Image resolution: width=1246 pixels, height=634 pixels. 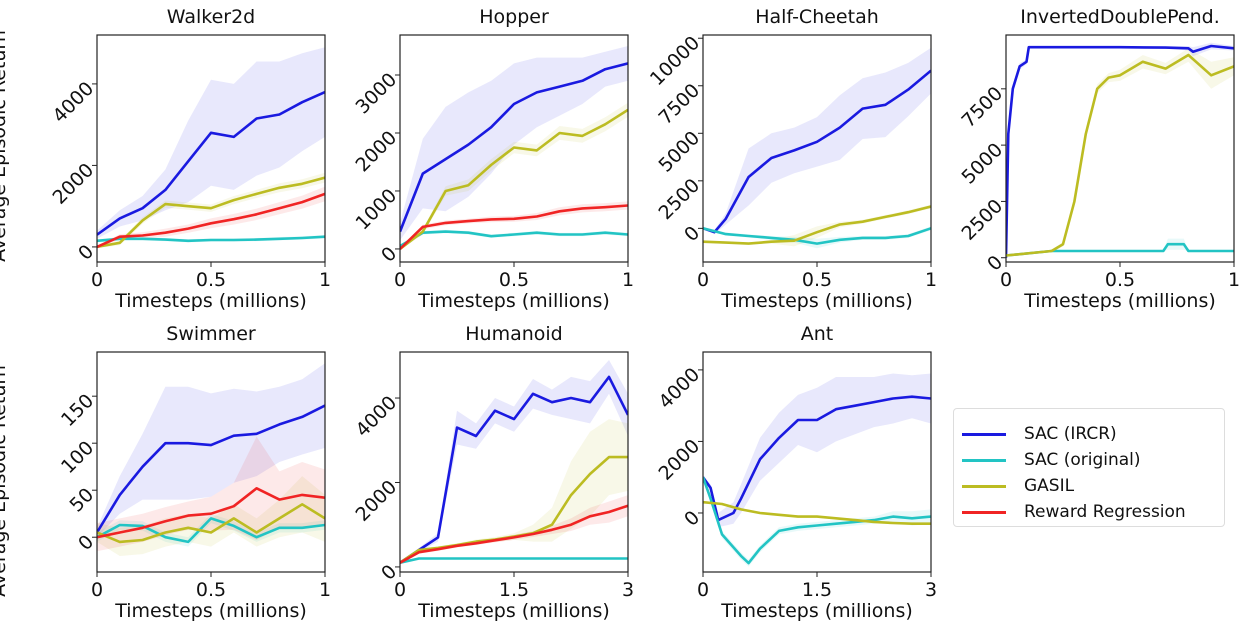 What do you see at coordinates (1049, 486) in the screenshot?
I see `legend-label: GASIL` at bounding box center [1049, 486].